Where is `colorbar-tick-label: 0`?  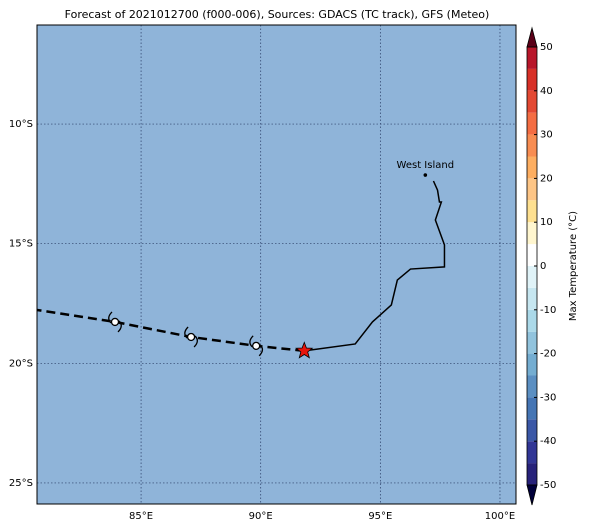 colorbar-tick-label: 0 is located at coordinates (543, 266).